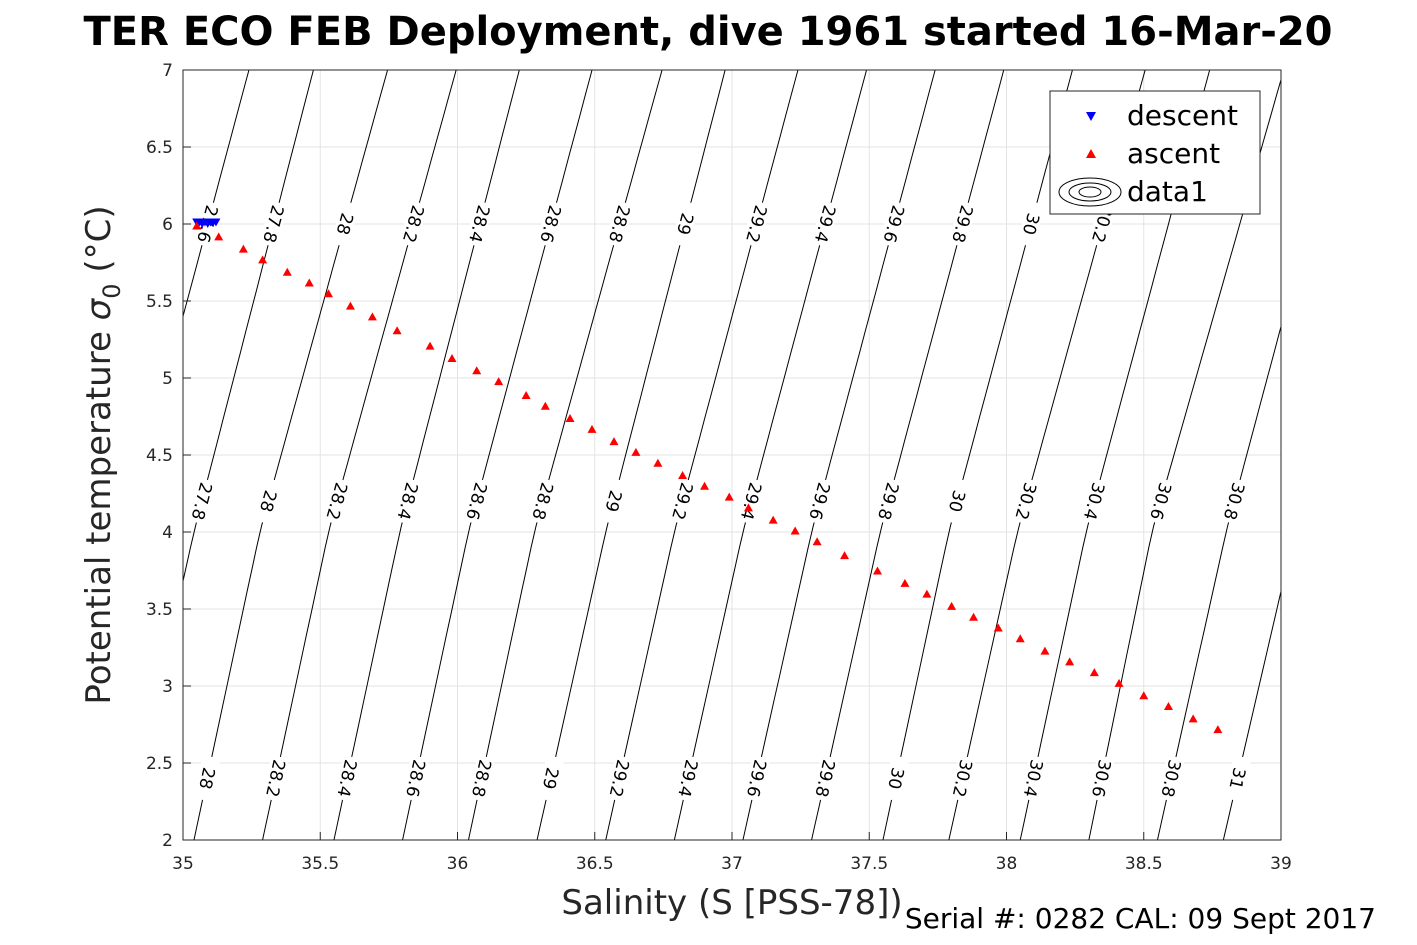 This screenshot has width=1417, height=945. Describe the element at coordinates (159, 302) in the screenshot. I see `y-tick-label: 5.5` at that location.